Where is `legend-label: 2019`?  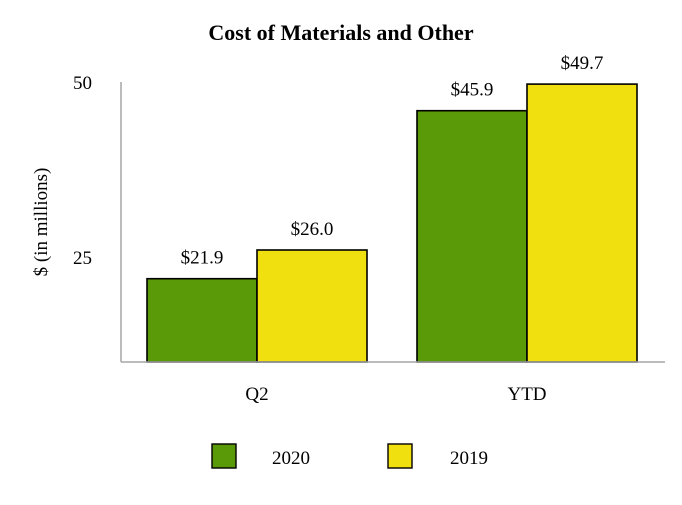 legend-label: 2019 is located at coordinates (469, 458).